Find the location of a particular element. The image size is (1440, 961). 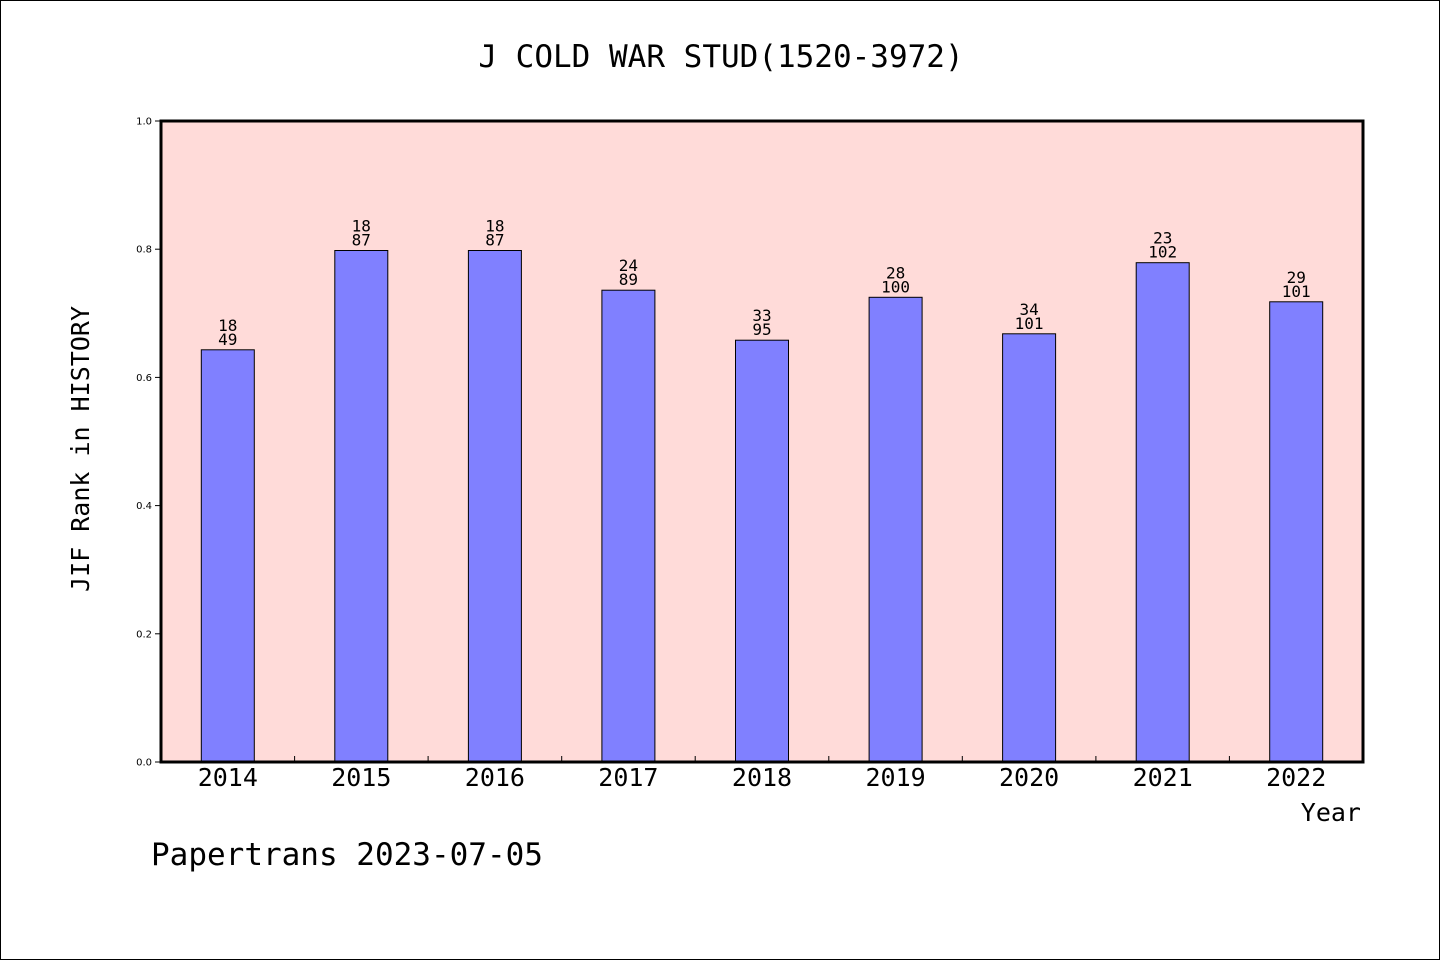

bar-total-label-2020: 101 is located at coordinates (1029, 323).